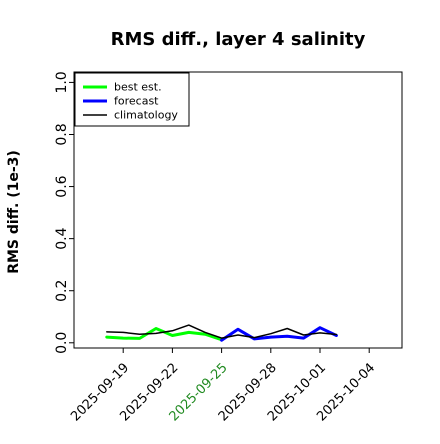 This screenshot has width=440, height=444. What do you see at coordinates (146, 115) in the screenshot?
I see `legend-label-climatology: climatology` at bounding box center [146, 115].